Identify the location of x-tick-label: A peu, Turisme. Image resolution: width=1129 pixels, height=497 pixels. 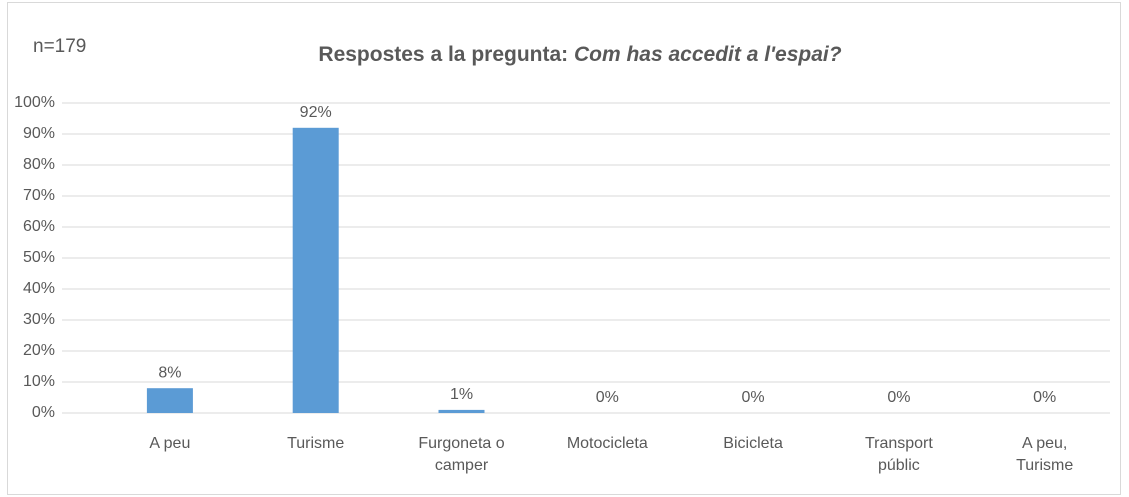
(1045, 454).